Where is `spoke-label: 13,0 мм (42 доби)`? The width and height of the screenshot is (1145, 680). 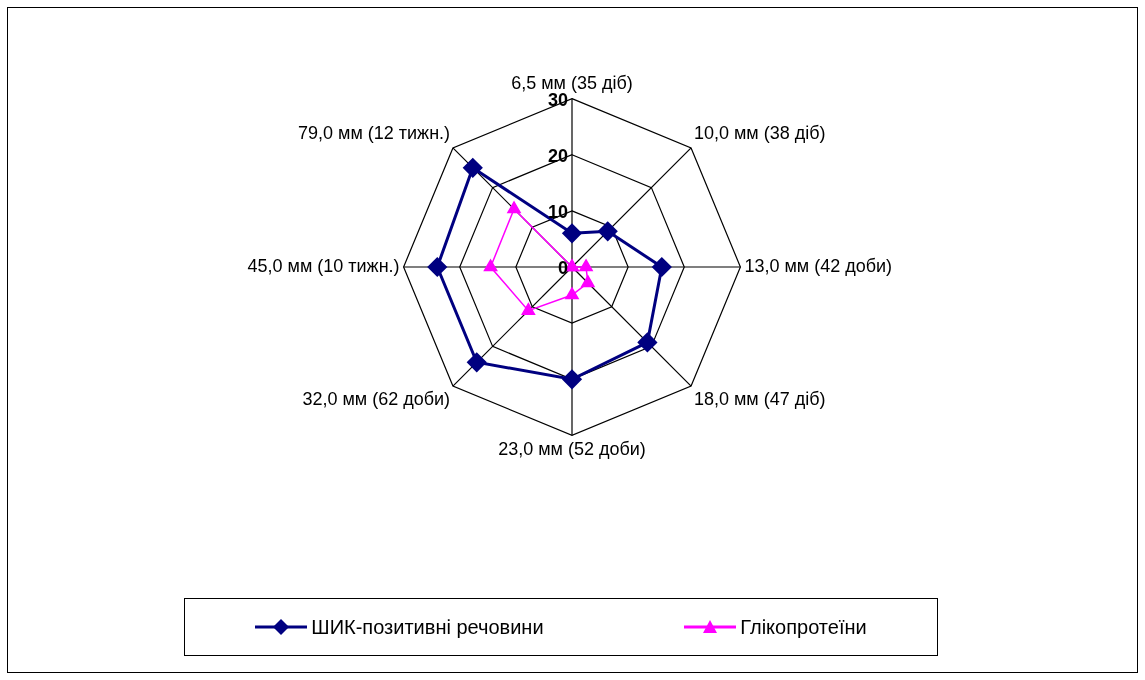 spoke-label: 13,0 мм (42 доби) is located at coordinates (818, 265).